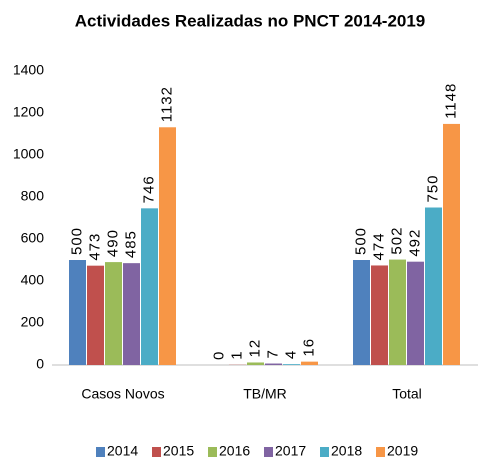 The width and height of the screenshot is (478, 464). I want to click on legend-label: 2019, so click(402, 451).